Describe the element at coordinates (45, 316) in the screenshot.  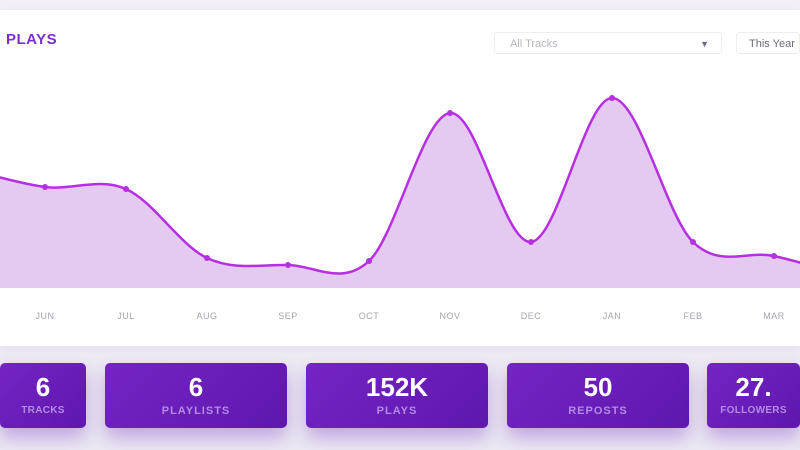
I see `x-tick-jun: JUN` at that location.